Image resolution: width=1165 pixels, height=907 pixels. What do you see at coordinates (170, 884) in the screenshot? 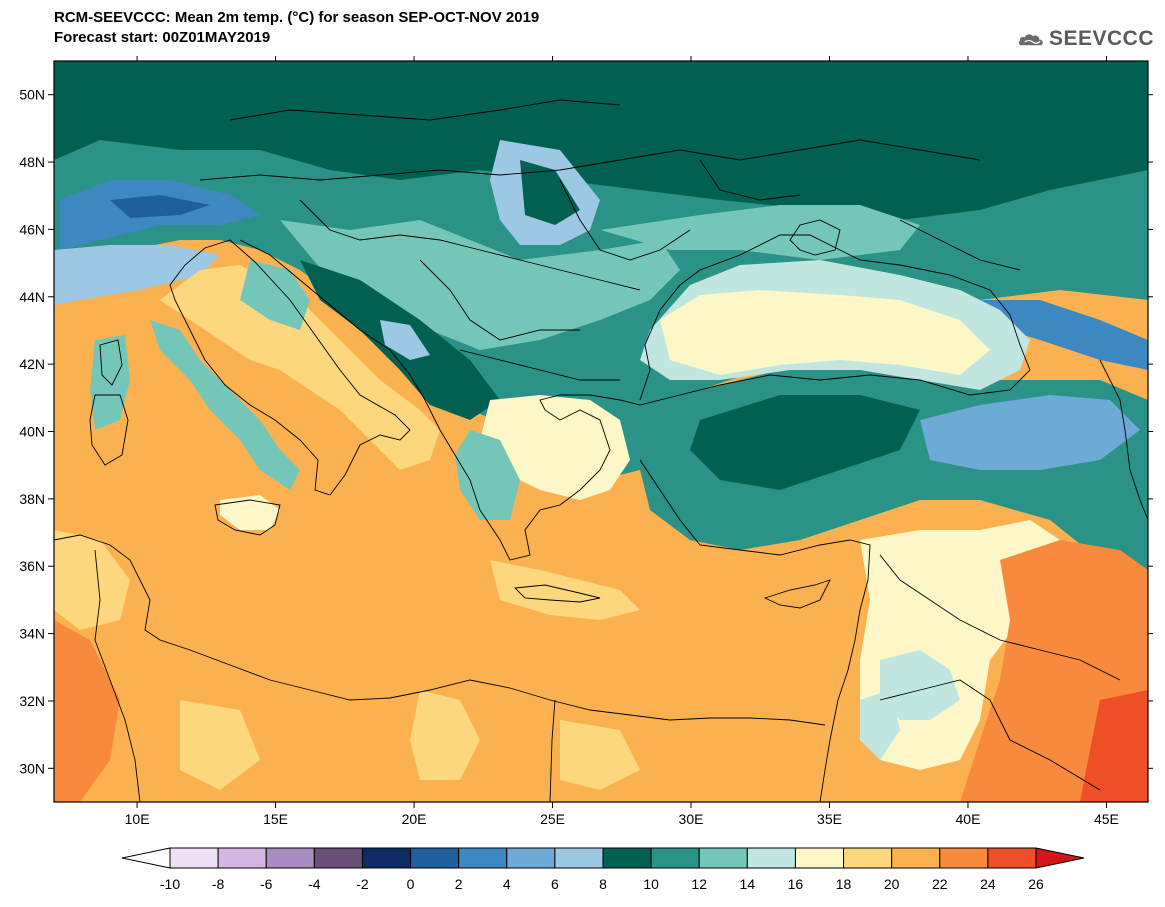
I see `colorbar-label: -10` at bounding box center [170, 884].